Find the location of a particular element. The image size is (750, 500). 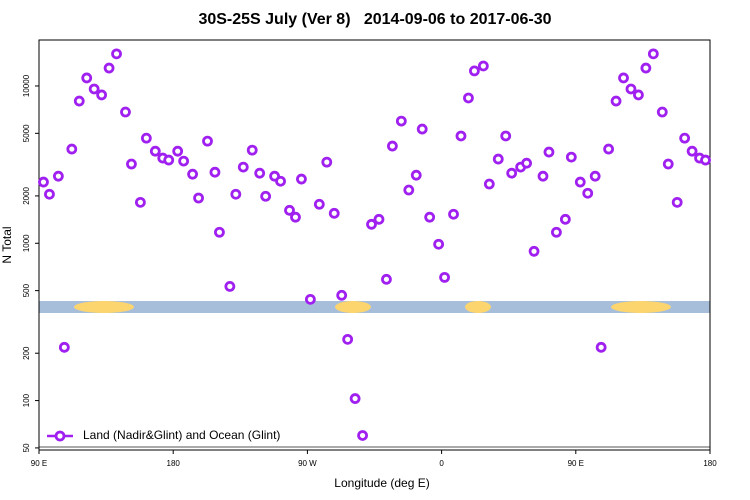

y-tick-label: 100 is located at coordinates (26, 400).